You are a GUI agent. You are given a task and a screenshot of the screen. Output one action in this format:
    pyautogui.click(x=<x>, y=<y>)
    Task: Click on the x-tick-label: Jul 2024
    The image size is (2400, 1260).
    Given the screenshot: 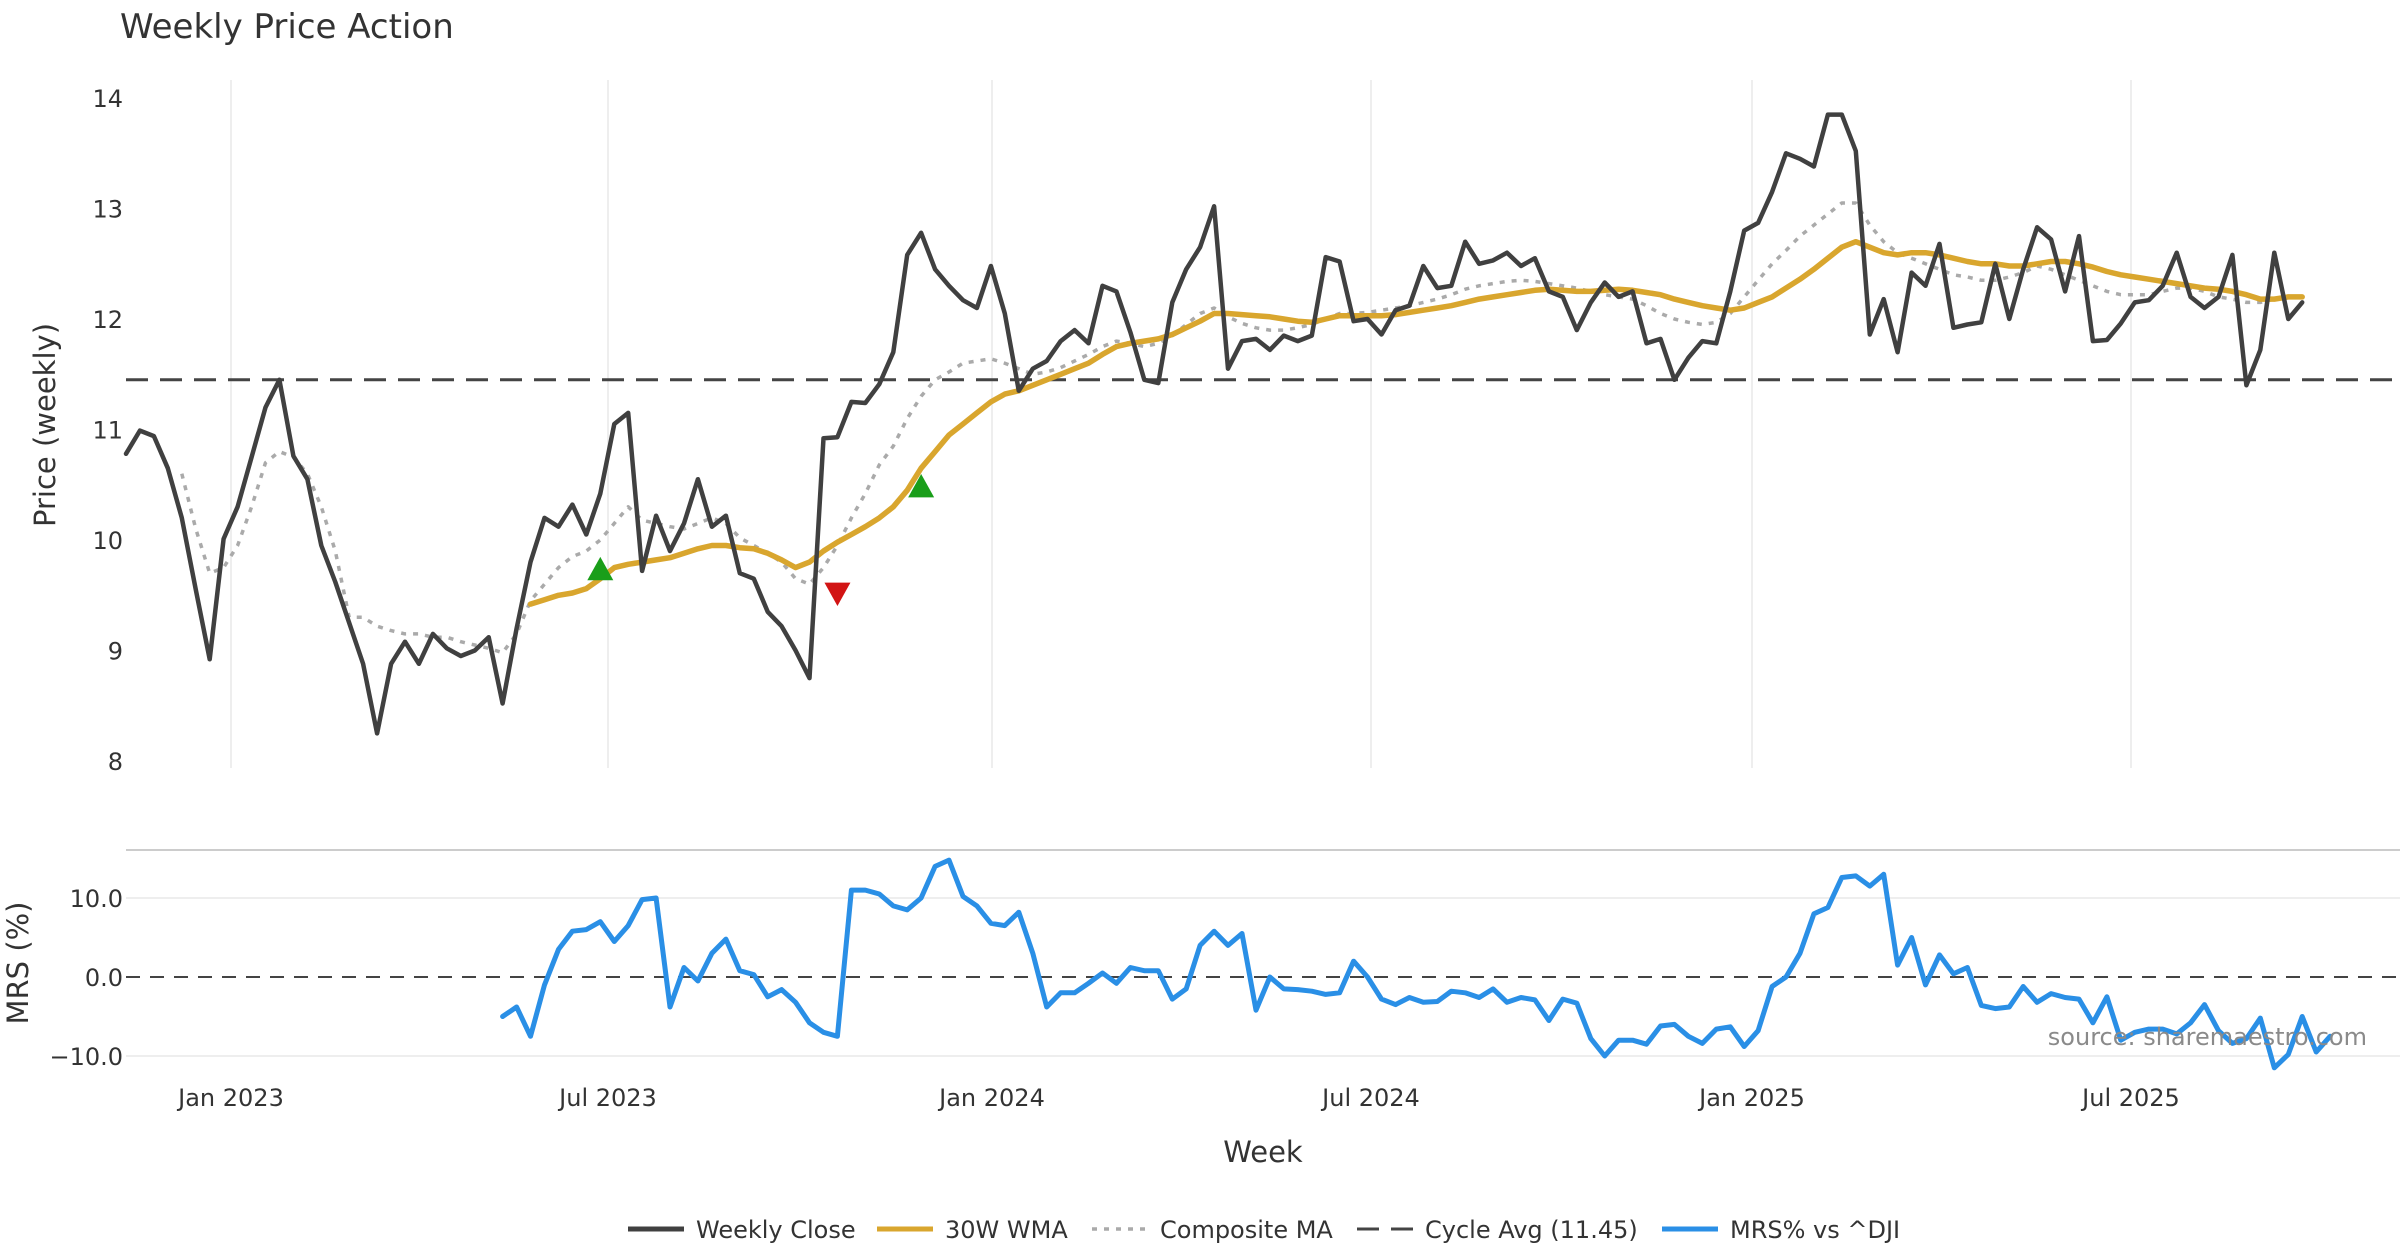 What is the action you would take?
    pyautogui.click(x=1370, y=1098)
    